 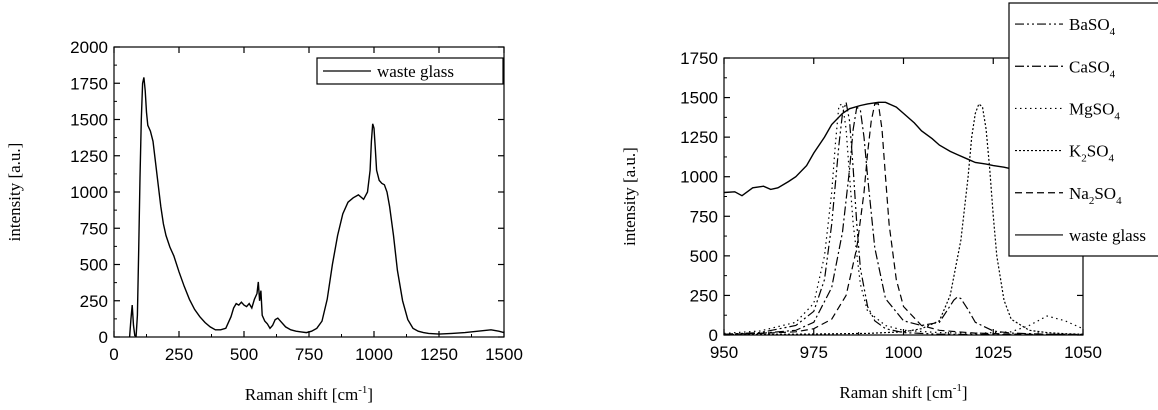 What do you see at coordinates (504, 354) in the screenshot?
I see `x-tick-label: 1500` at bounding box center [504, 354].